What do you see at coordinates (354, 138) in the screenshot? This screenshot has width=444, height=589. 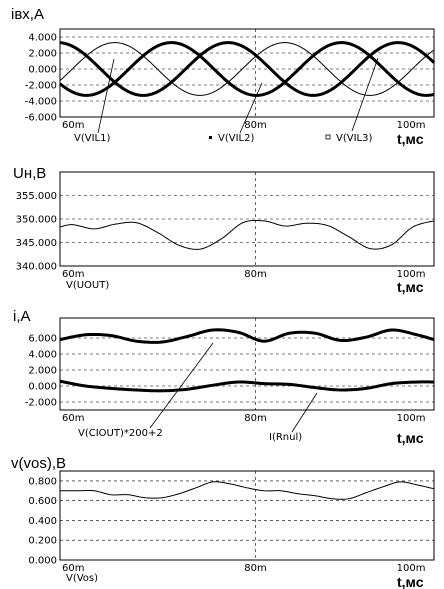 I see `panel-1-legend-vil3: V(VIL3)` at bounding box center [354, 138].